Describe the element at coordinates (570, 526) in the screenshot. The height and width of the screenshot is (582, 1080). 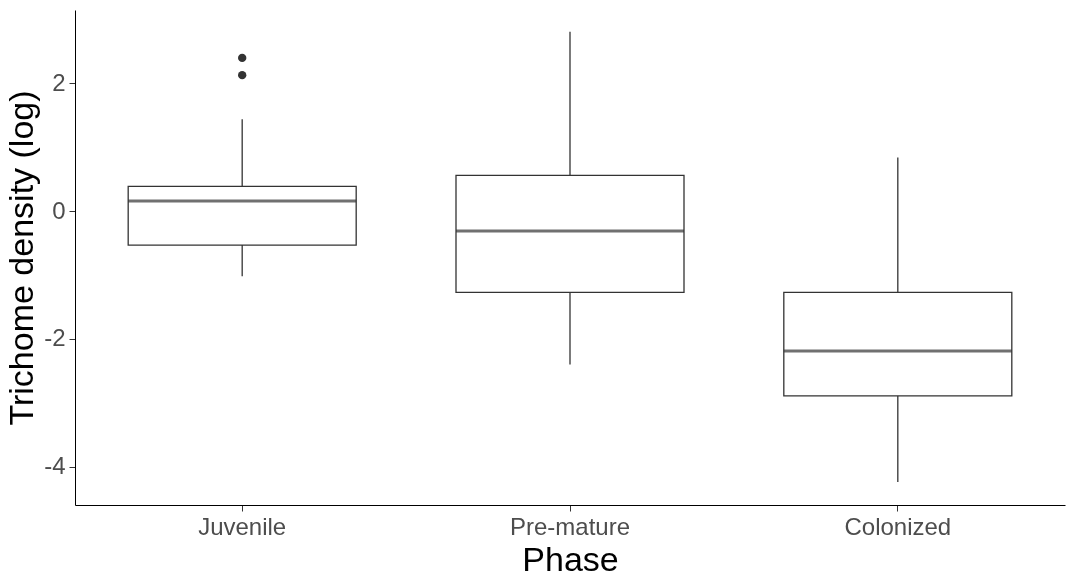
I see `x-tick-label: Pre-mature` at that location.